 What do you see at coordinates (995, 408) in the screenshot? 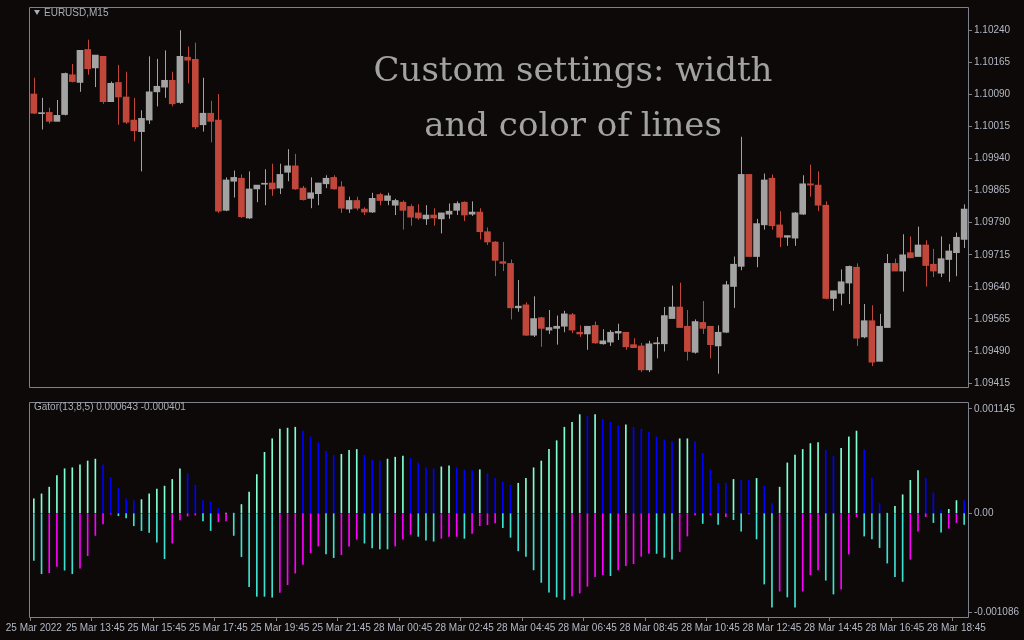
I see `y-tick-label: 0.001145` at bounding box center [995, 408].